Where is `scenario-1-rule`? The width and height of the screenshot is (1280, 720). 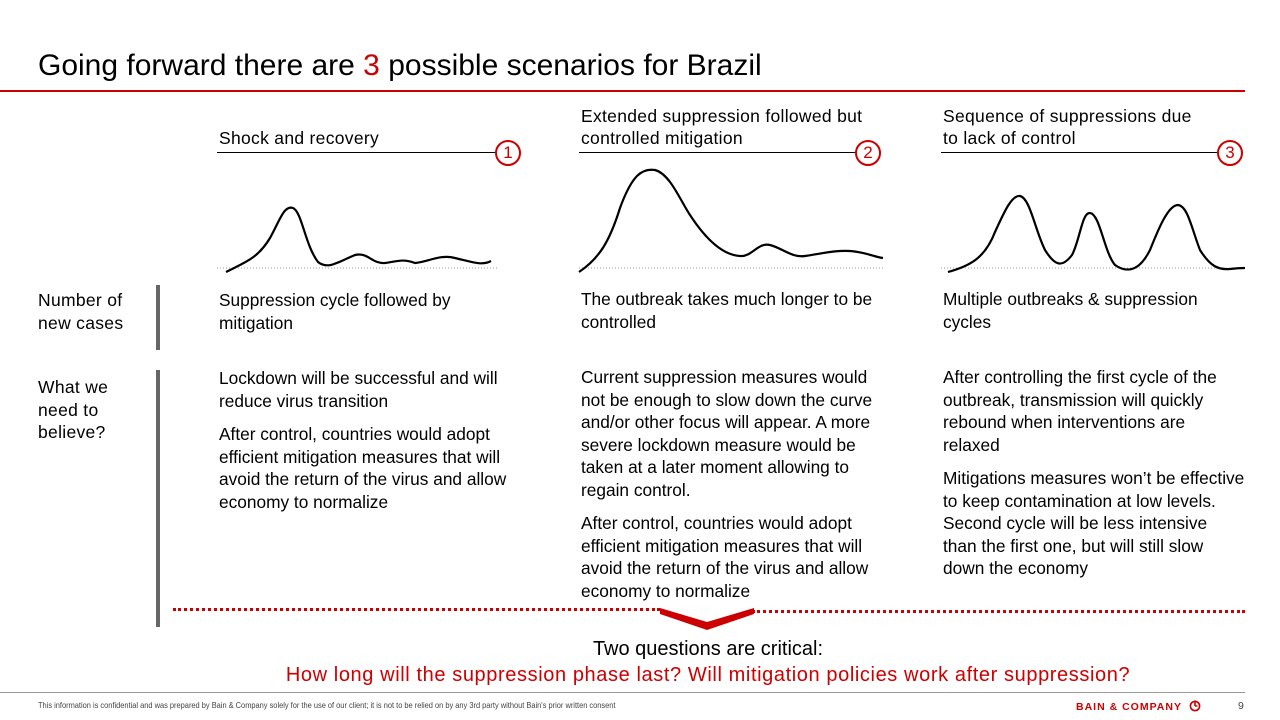
scenario-1-rule is located at coordinates (357, 152).